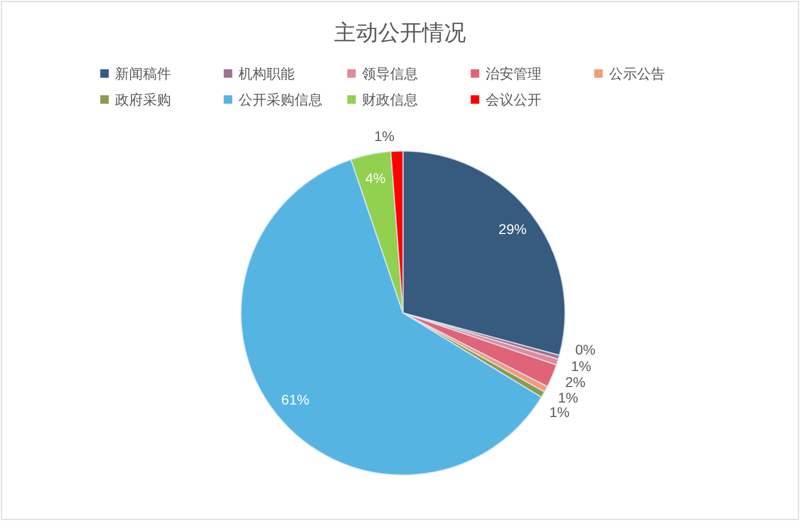 This screenshot has height=531, width=800. Describe the element at coordinates (280, 100) in the screenshot. I see `legend-label: 公开采购信息` at that location.